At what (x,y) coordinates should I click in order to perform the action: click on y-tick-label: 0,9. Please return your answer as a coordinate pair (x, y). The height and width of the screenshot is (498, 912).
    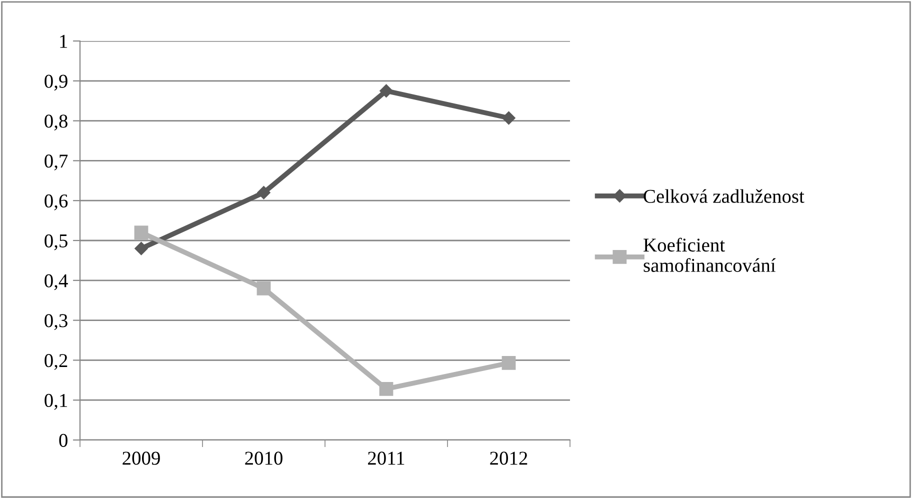
    Looking at the image, I should click on (56, 82).